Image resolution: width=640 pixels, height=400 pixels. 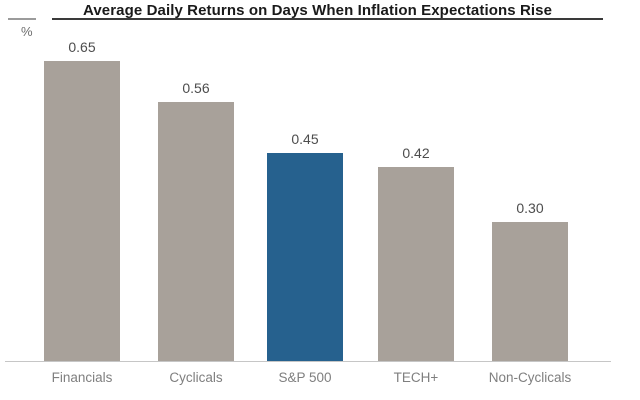 I want to click on x-axis-label-tech: TECH+, so click(x=416, y=377).